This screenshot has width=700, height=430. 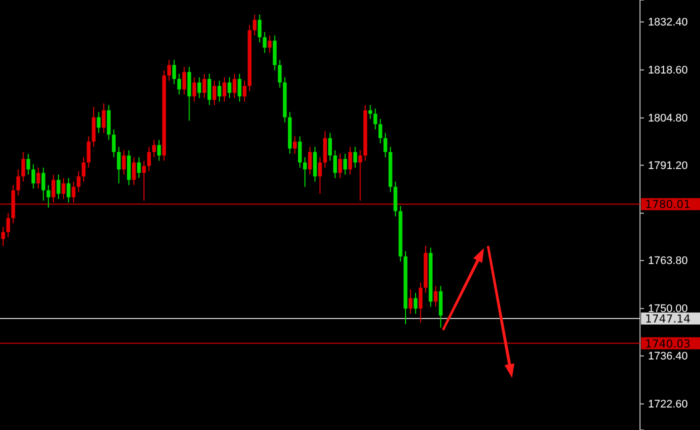 What do you see at coordinates (667, 205) in the screenshot?
I see `ref-line-label: 1780.01` at bounding box center [667, 205].